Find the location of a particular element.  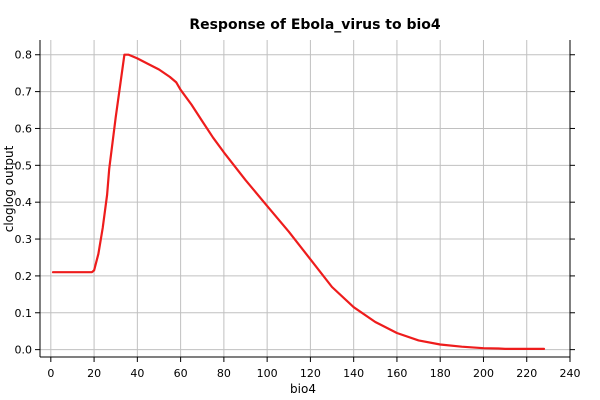

y-tick-label: 0.4 is located at coordinates (24, 202).